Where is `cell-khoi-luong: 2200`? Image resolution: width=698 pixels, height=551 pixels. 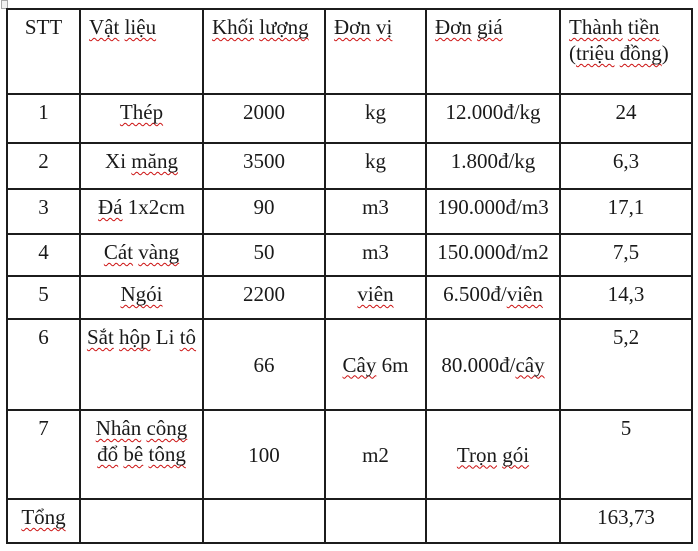
cell-khoi-luong: 2200 is located at coordinates (264, 297).